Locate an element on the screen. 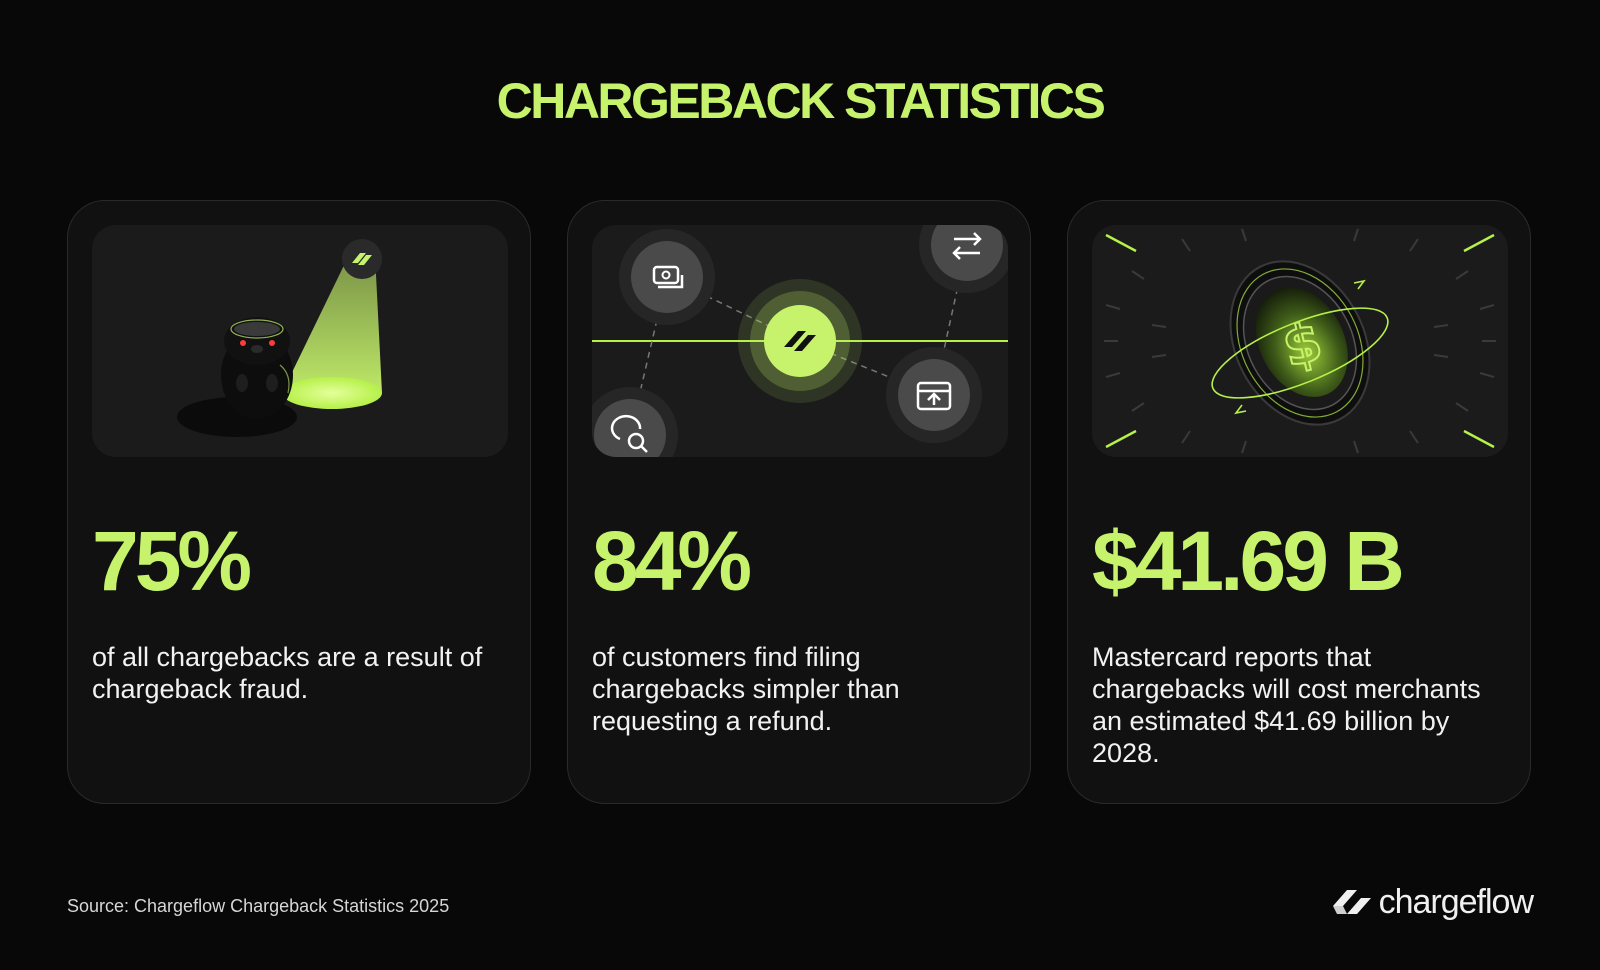 This screenshot has width=1600, height=970. brand-logo-icon is located at coordinates (800, 341).